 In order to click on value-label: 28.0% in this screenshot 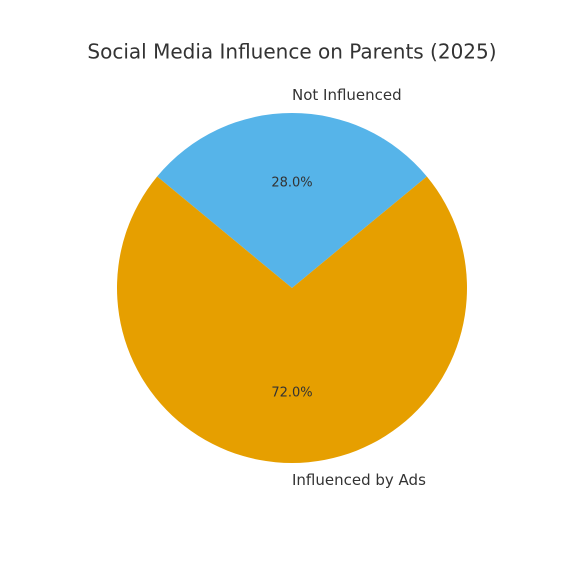, I will do `click(291, 183)`.